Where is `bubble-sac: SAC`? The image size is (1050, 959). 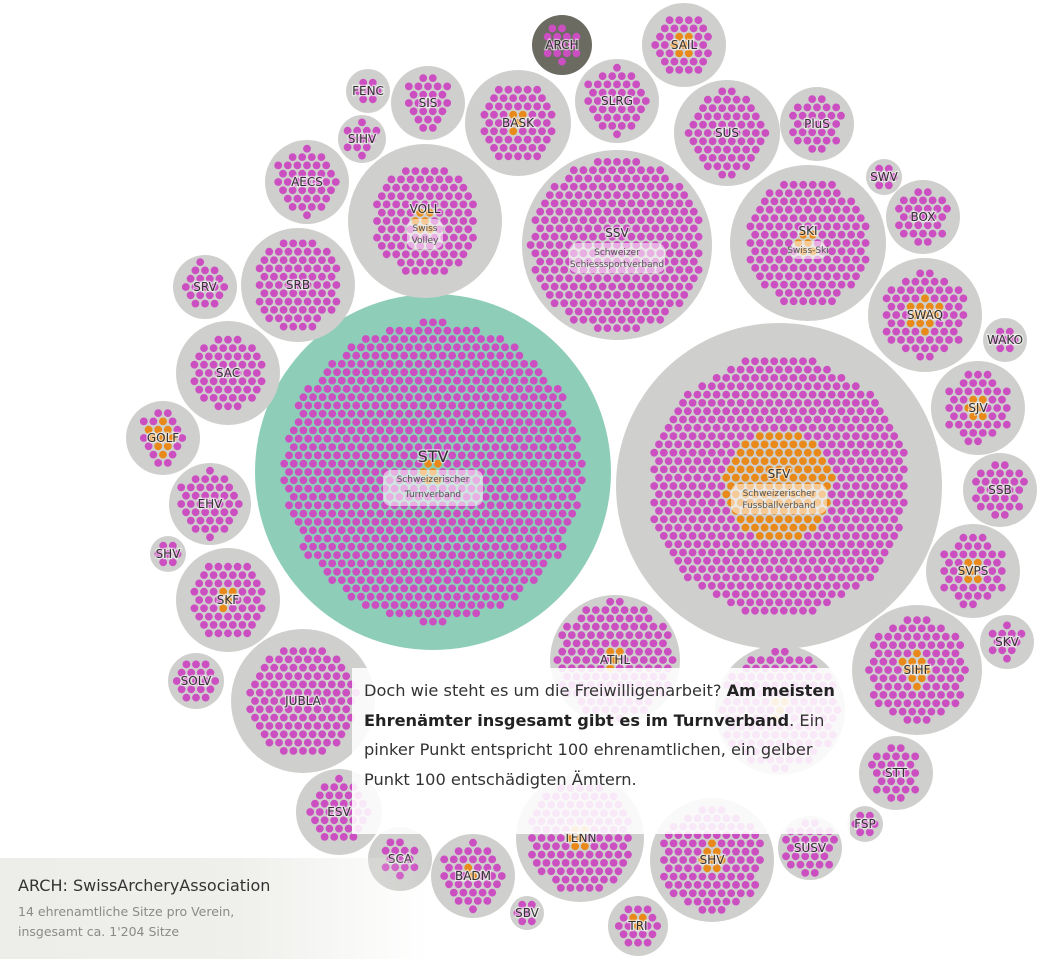 bubble-sac: SAC is located at coordinates (228, 373).